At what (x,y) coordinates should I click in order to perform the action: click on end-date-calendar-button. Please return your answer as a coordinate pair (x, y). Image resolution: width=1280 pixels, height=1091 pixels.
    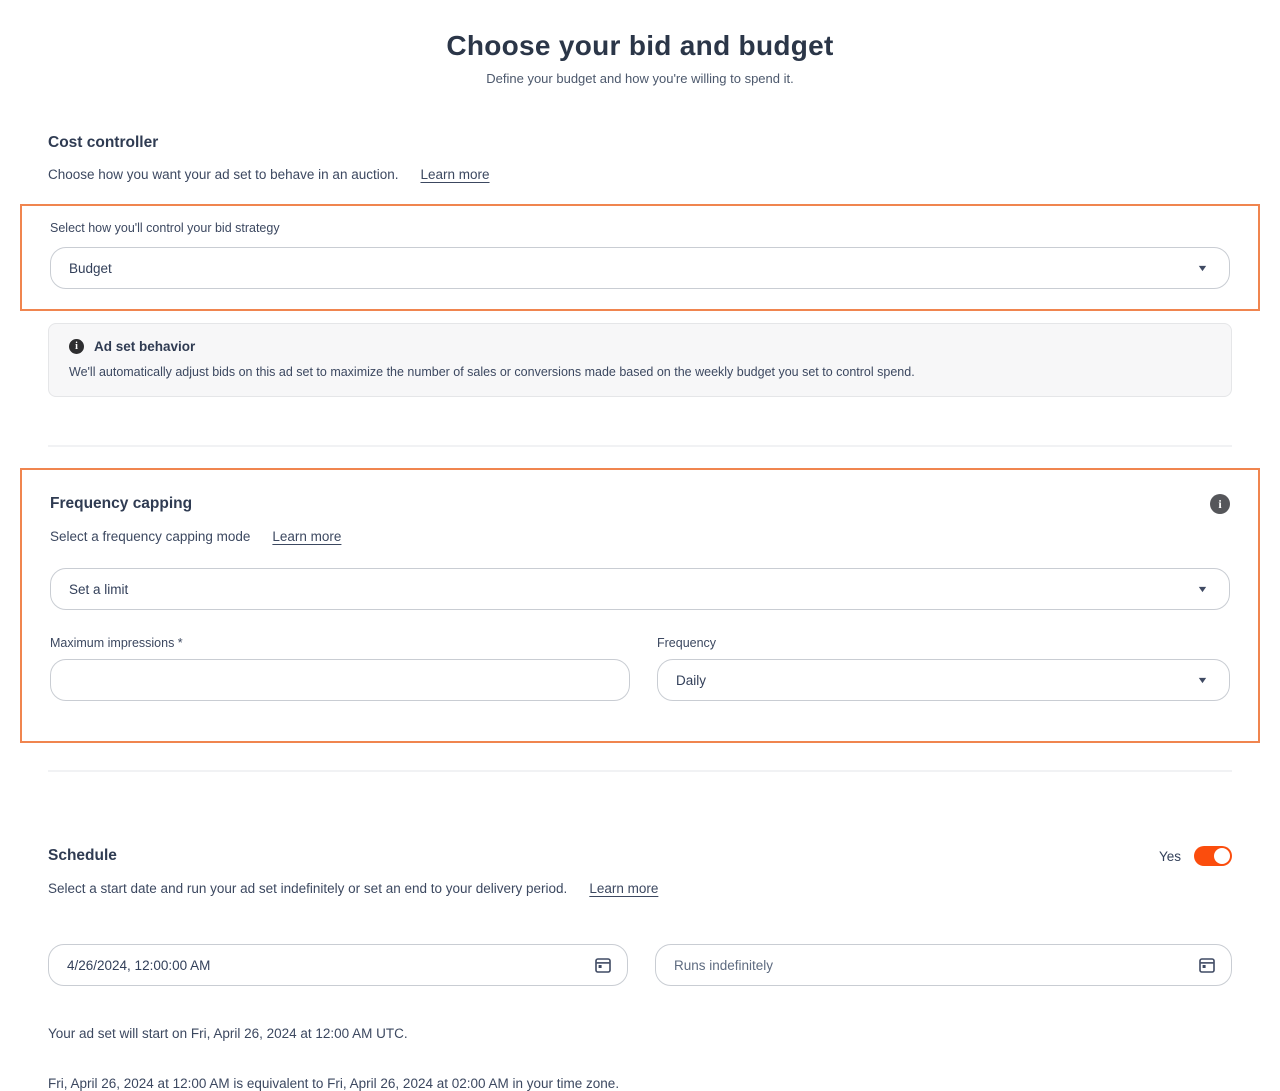
    Looking at the image, I should click on (1207, 965).